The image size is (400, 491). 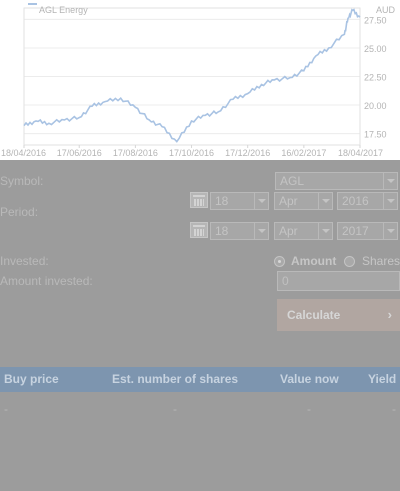 I want to click on to-day-value: 18, so click(x=222, y=231).